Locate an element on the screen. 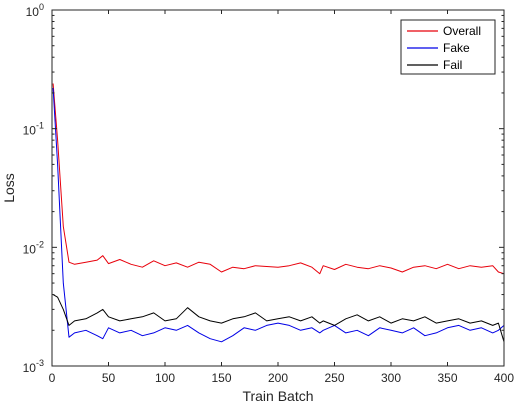 The width and height of the screenshot is (518, 407). y-tick-label: 10⁻² is located at coordinates (33, 247).